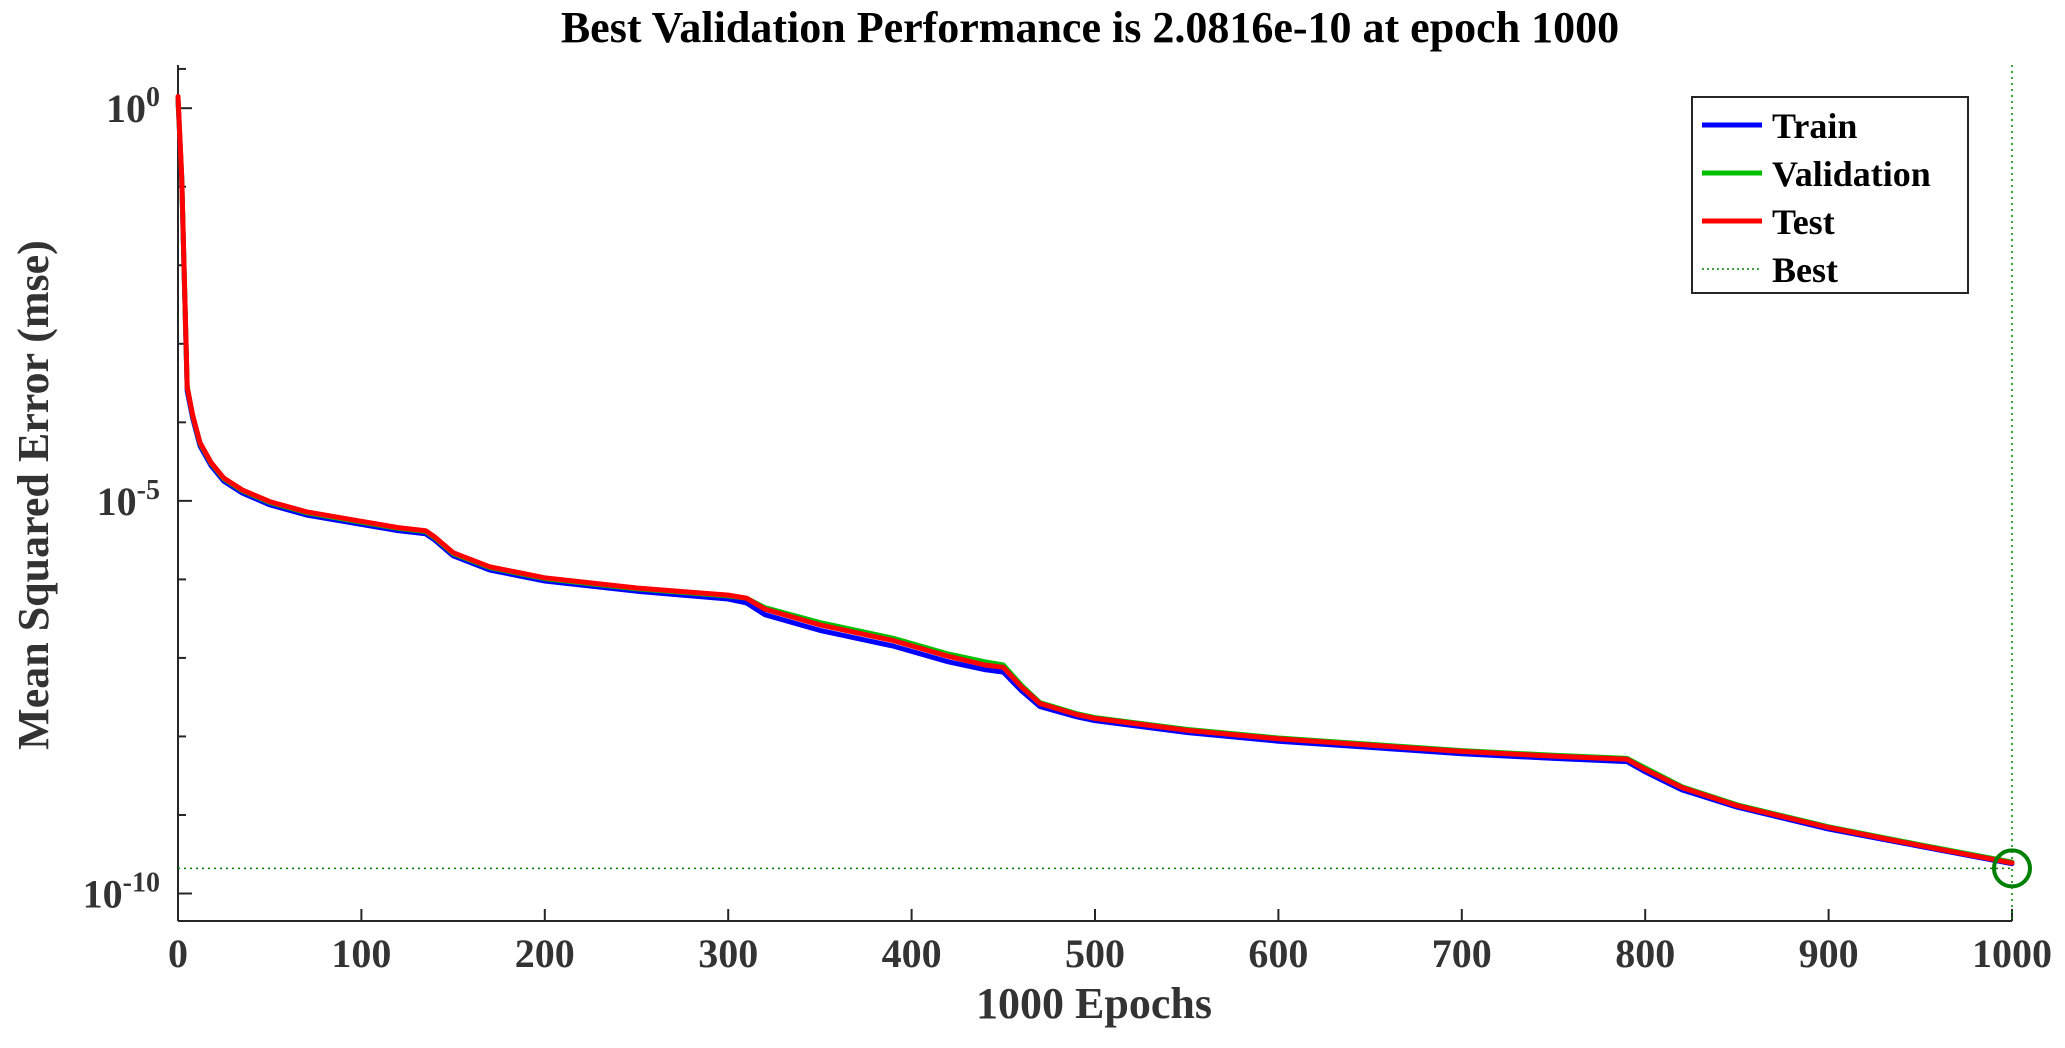 This screenshot has height=1048, width=2065. What do you see at coordinates (728, 953) in the screenshot?
I see `x-tick-label: 300` at bounding box center [728, 953].